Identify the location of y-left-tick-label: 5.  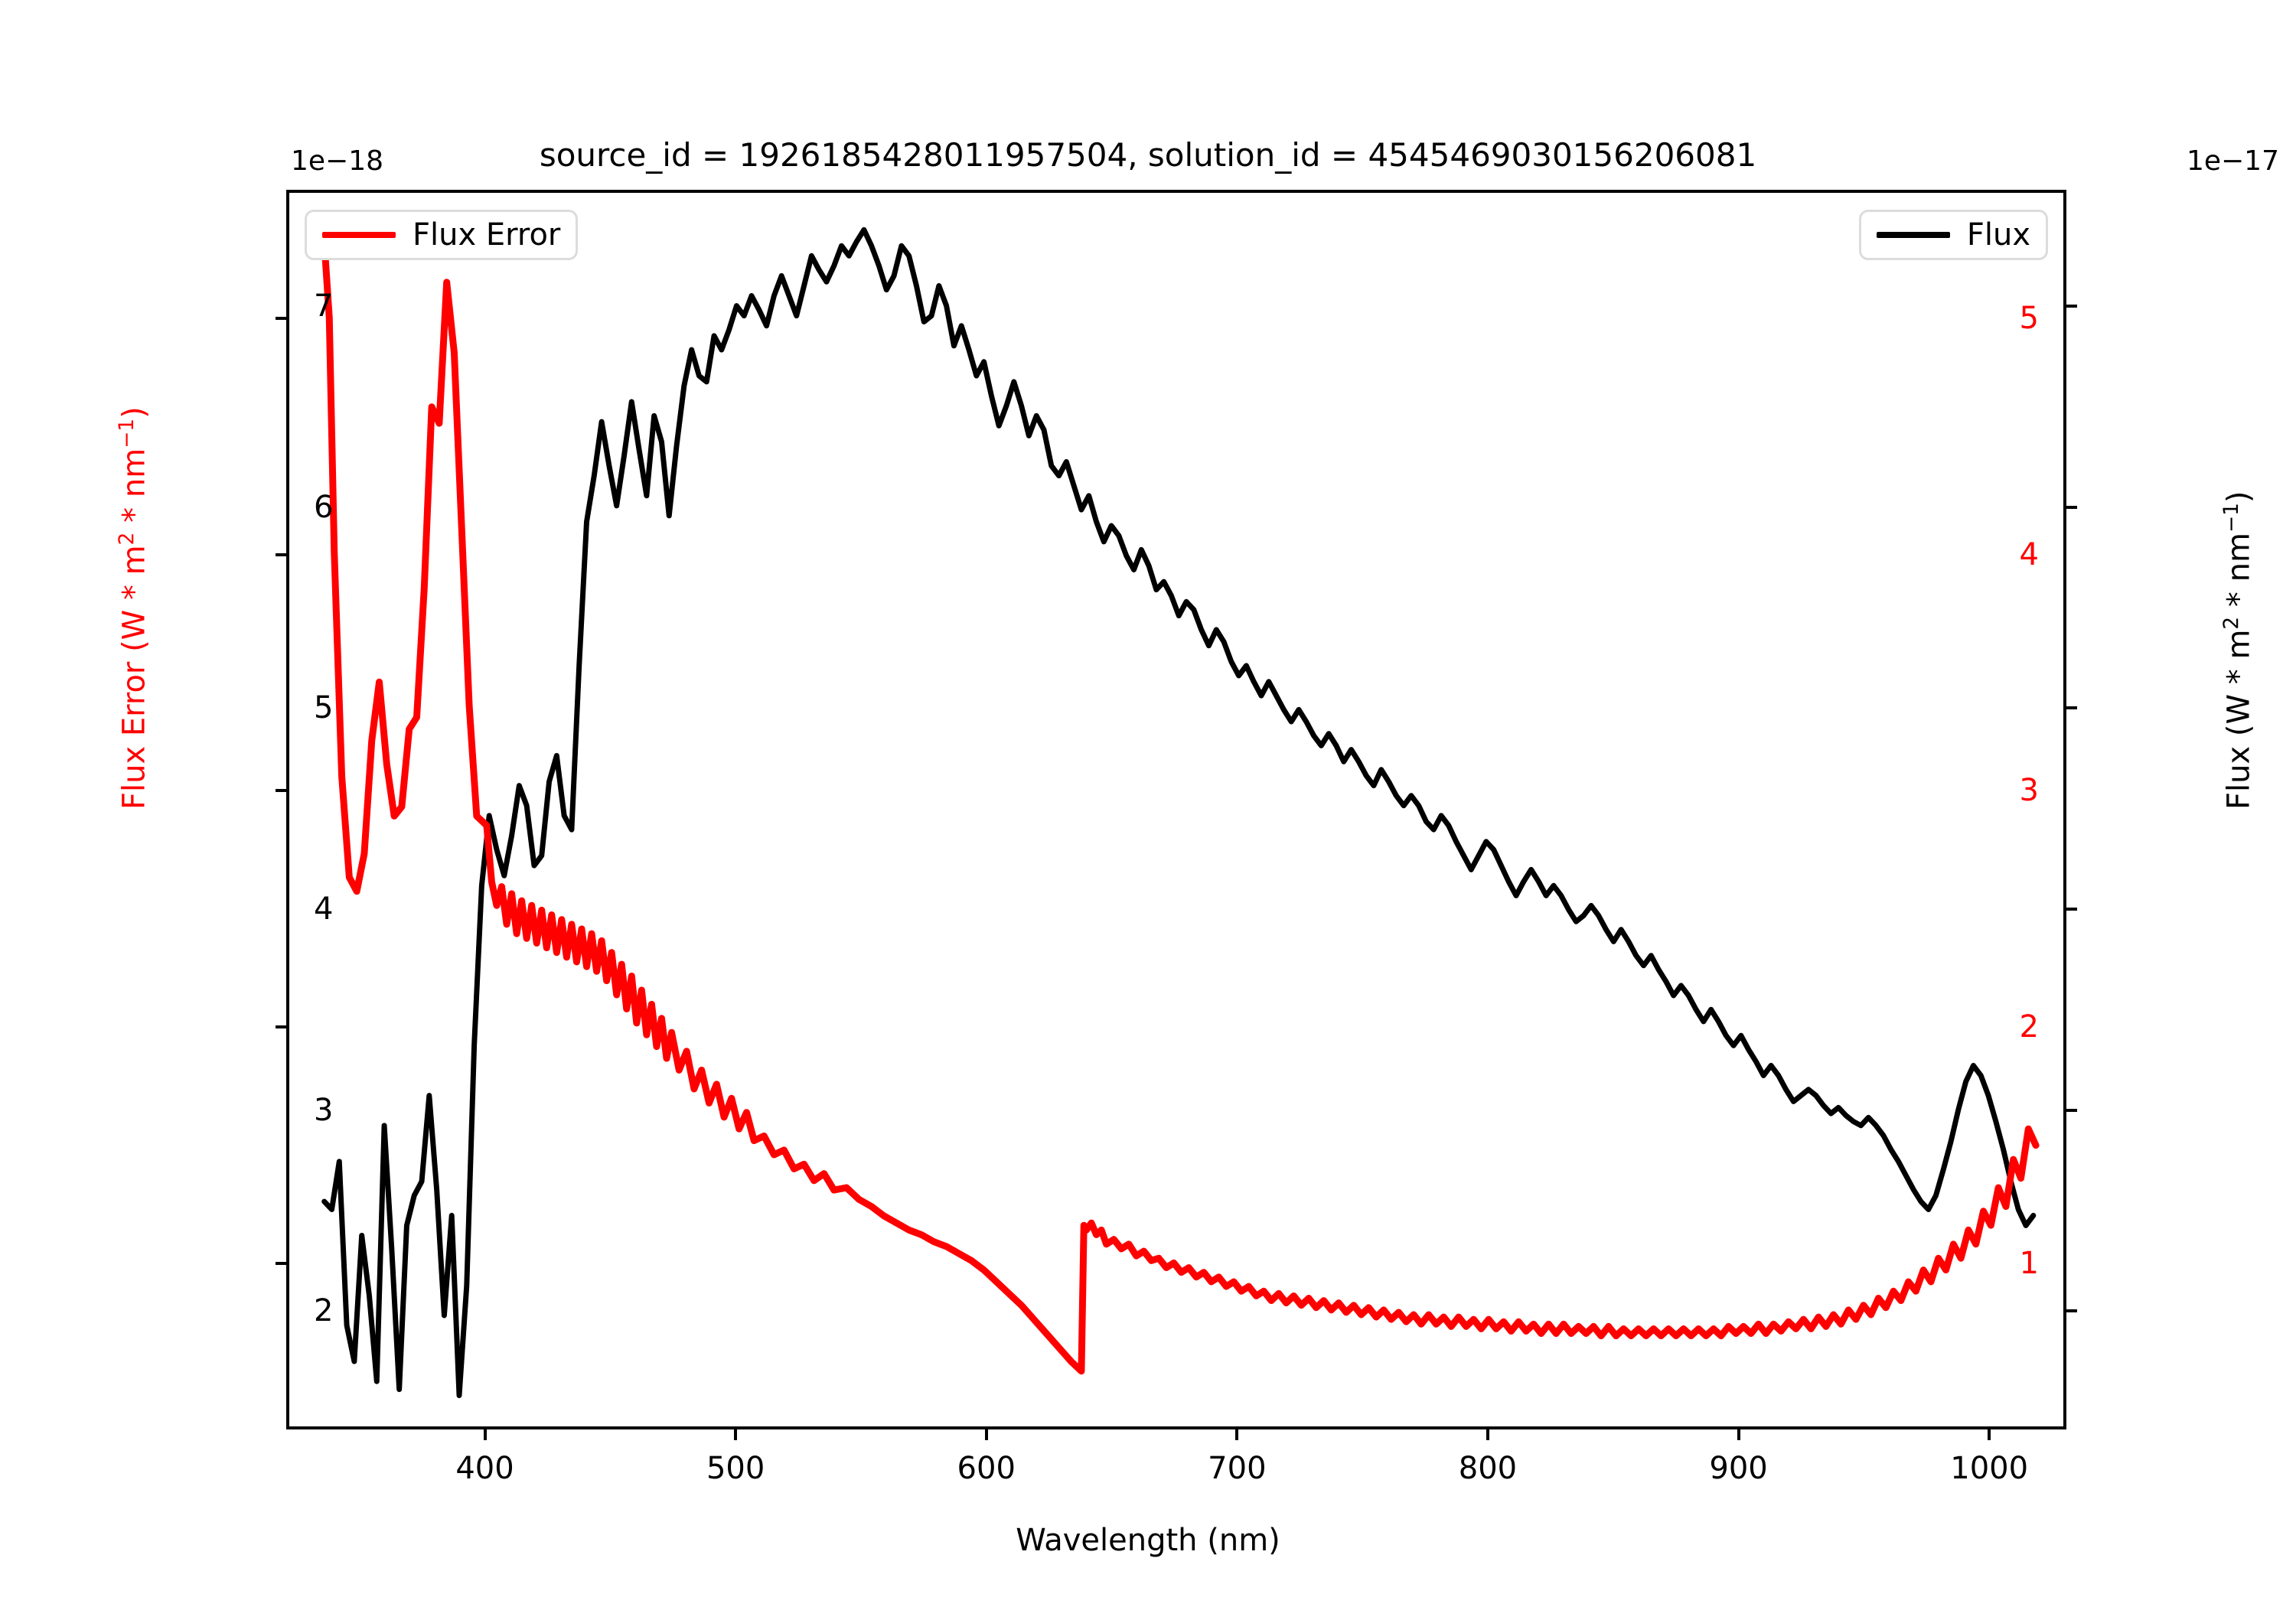
(2029, 318).